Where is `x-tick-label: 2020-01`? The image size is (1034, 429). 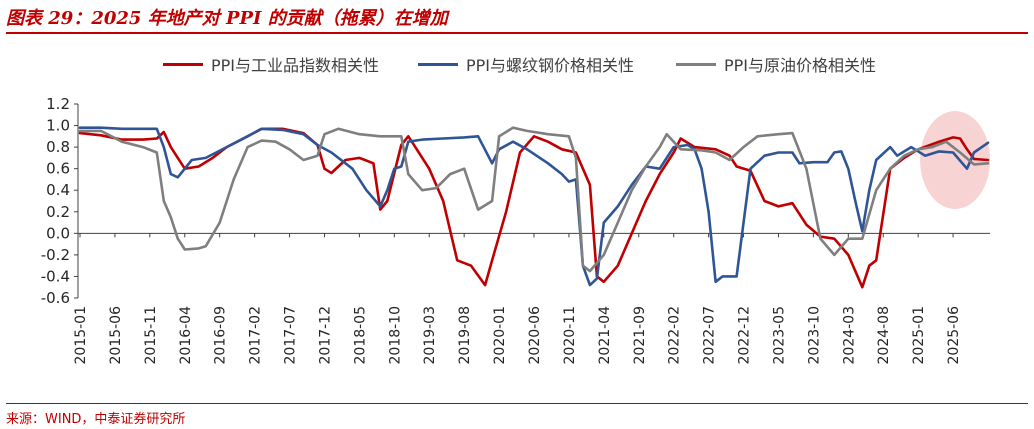
x-tick-label: 2020-01 is located at coordinates (500, 335).